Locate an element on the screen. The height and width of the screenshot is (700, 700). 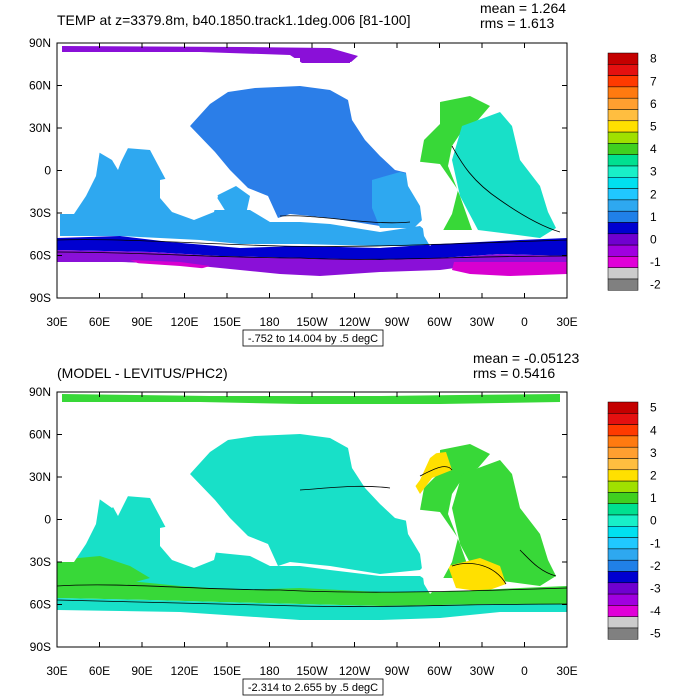
panel-1-contour-info: -.752 to 14.004 by .5 degC is located at coordinates (313, 339).